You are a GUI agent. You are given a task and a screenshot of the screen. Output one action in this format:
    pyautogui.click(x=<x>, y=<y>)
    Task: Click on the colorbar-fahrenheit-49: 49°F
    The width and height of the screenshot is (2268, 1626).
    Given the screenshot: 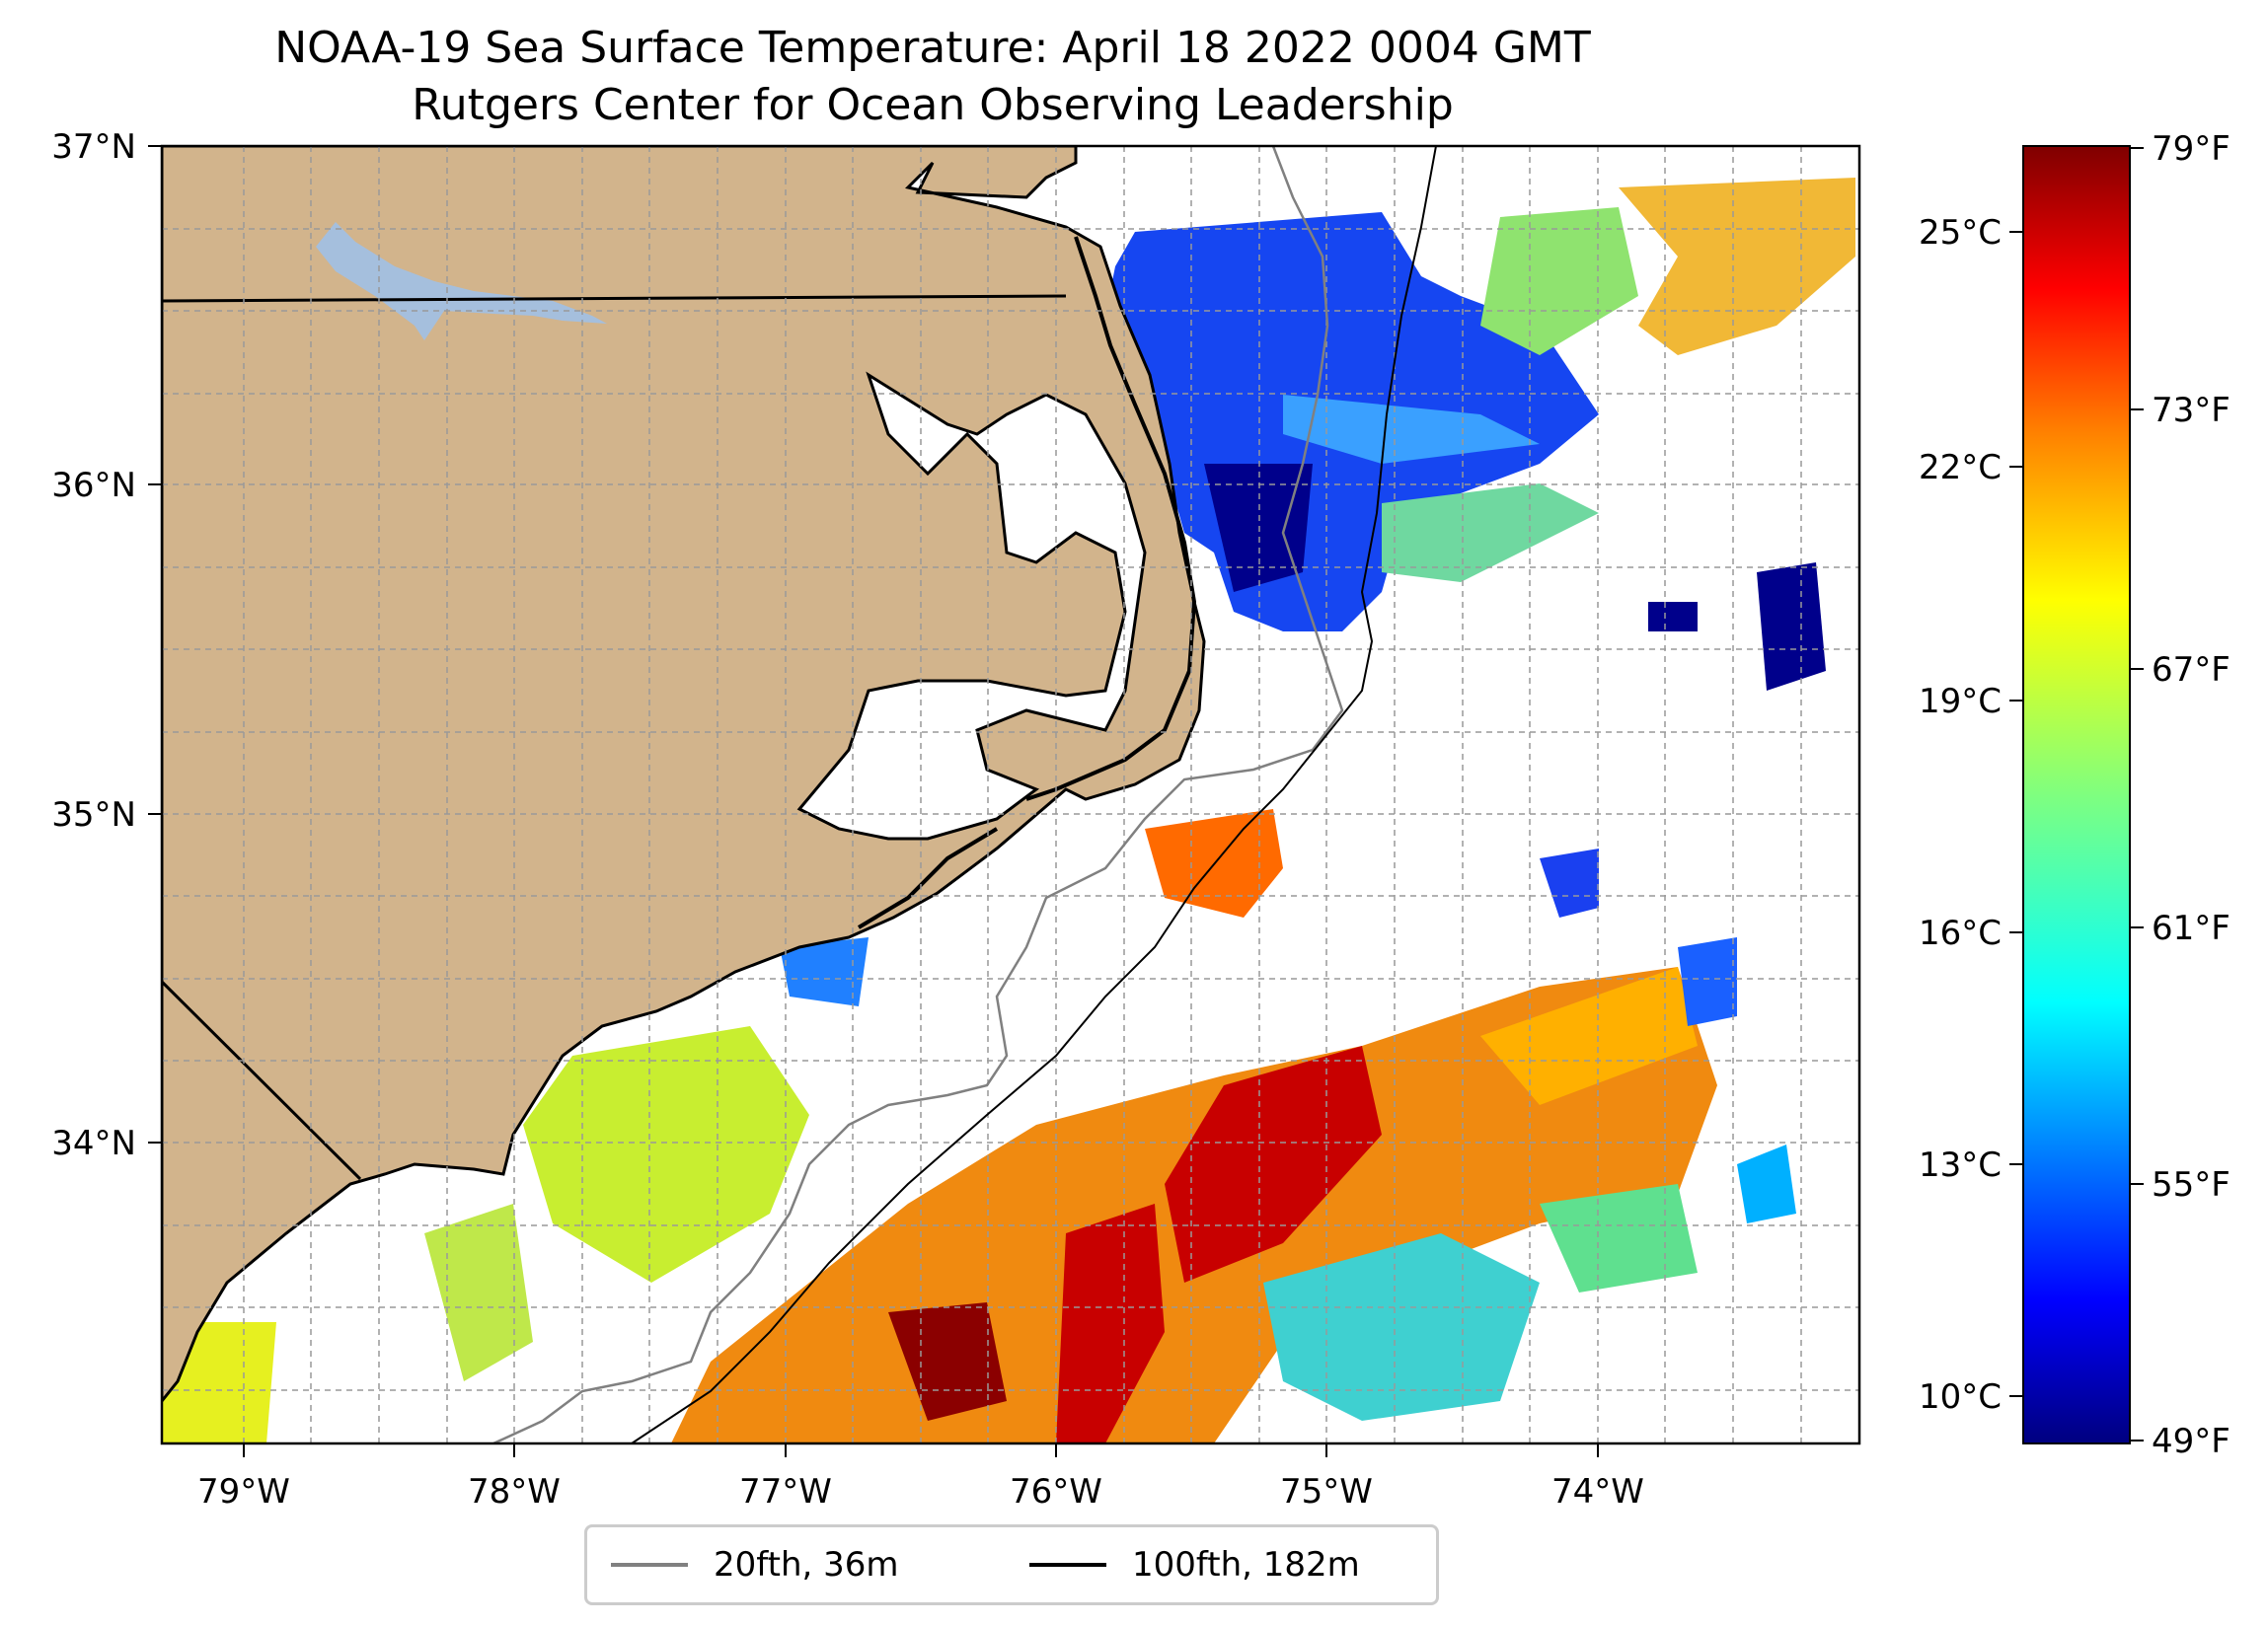 What is the action you would take?
    pyautogui.click(x=2191, y=1441)
    